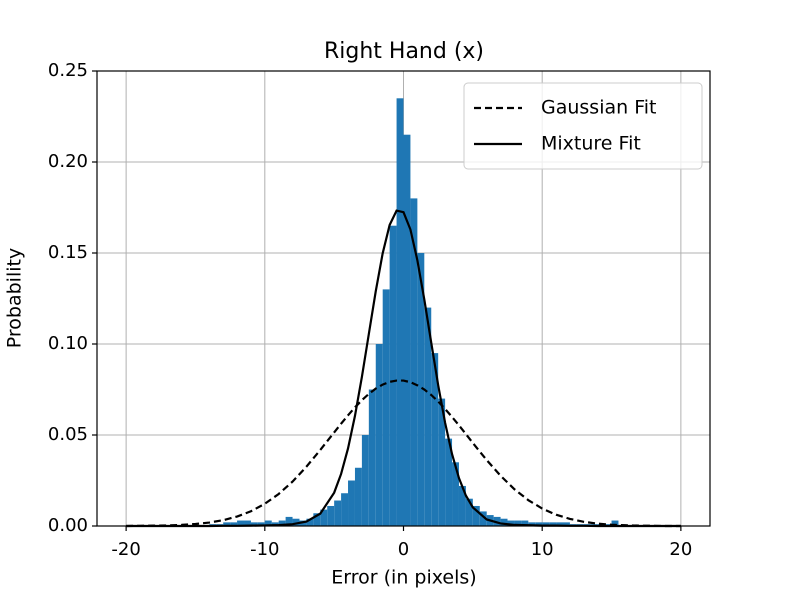  Describe the element at coordinates (68, 70) in the screenshot. I see `y-tick-label: 0.25` at that location.